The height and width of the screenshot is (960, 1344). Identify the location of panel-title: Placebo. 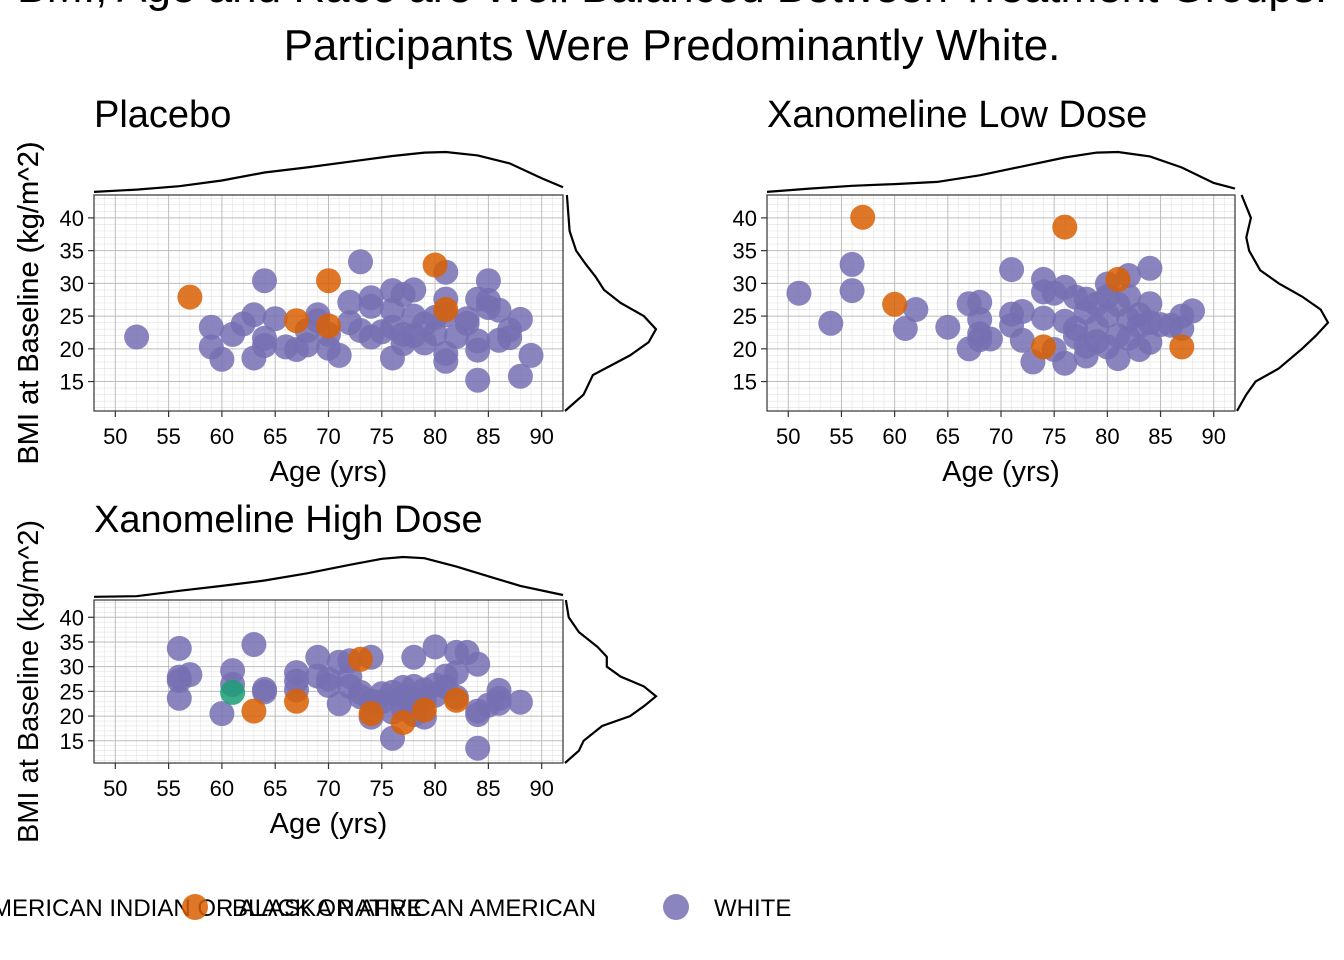
(162, 115).